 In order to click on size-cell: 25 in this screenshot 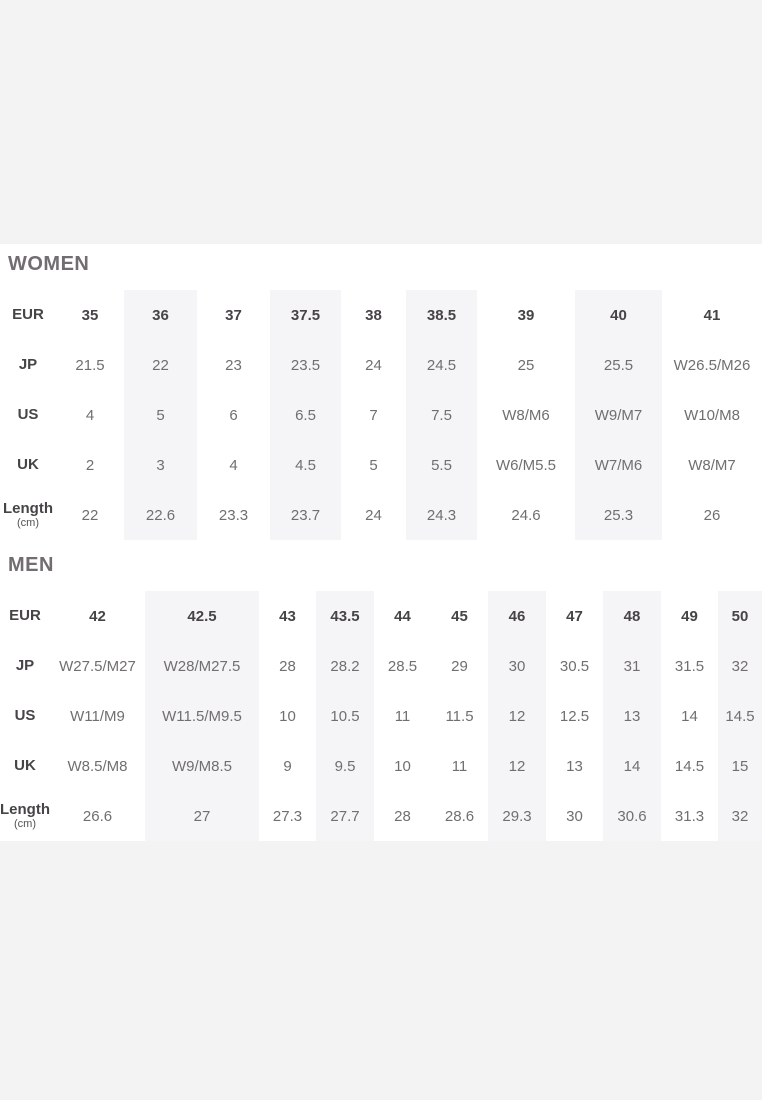, I will do `click(526, 365)`.